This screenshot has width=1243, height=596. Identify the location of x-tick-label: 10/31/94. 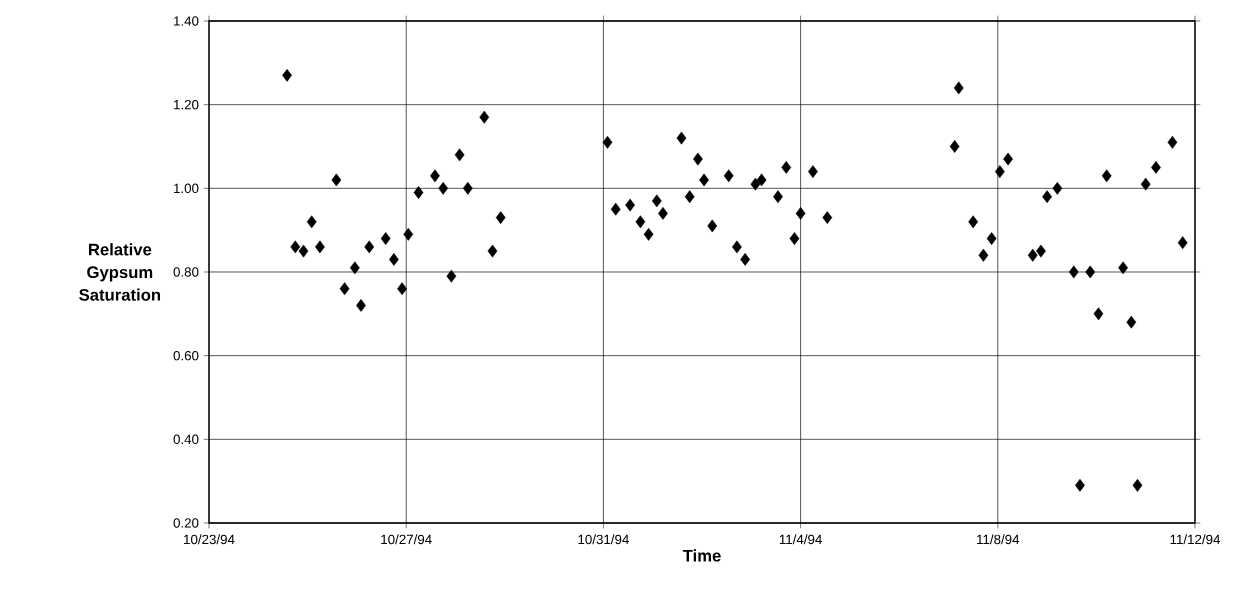
(603, 539).